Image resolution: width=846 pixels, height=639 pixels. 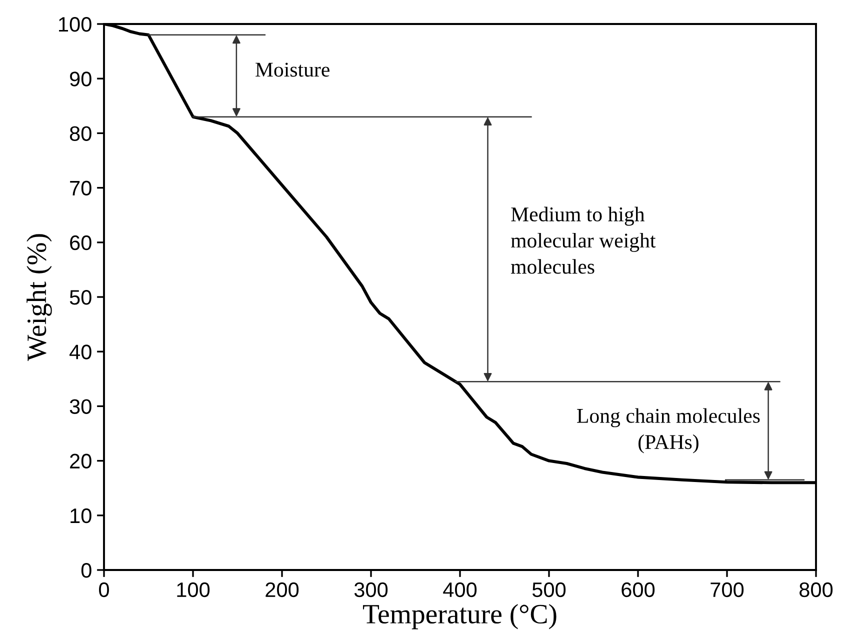 What do you see at coordinates (81, 352) in the screenshot?
I see `y-tick-label: 40` at bounding box center [81, 352].